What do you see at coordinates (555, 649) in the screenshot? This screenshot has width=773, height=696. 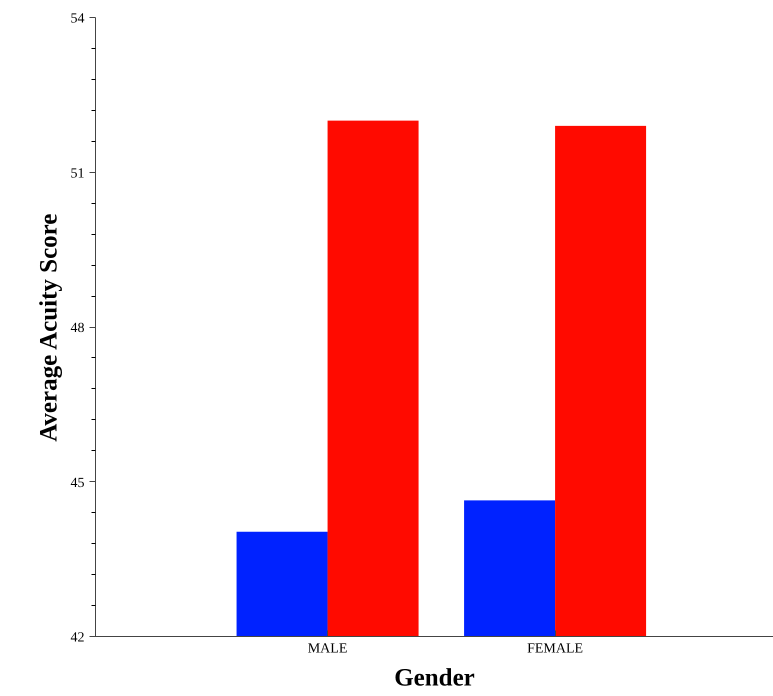 I see `x-tick-label: FEMALE` at bounding box center [555, 649].